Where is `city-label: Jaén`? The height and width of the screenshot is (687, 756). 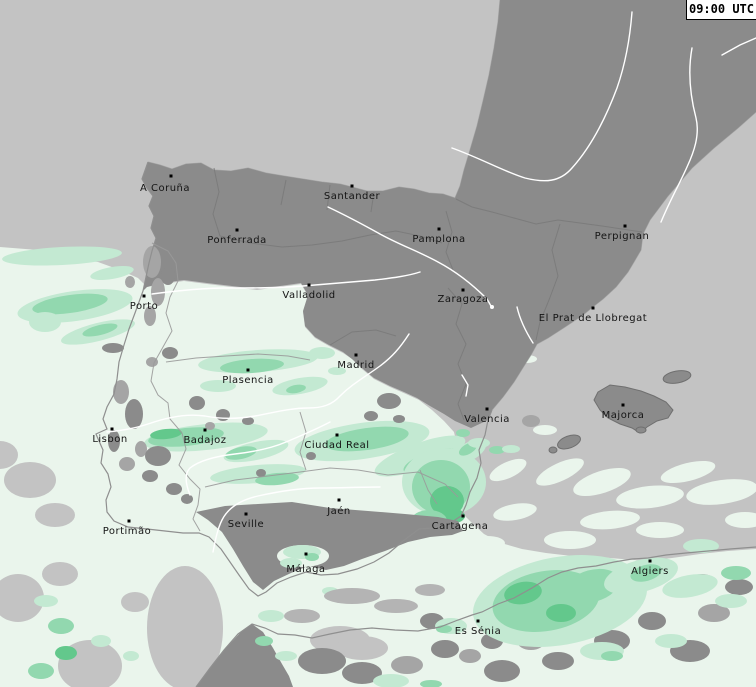
city-label: Jaén is located at coordinates (338, 511).